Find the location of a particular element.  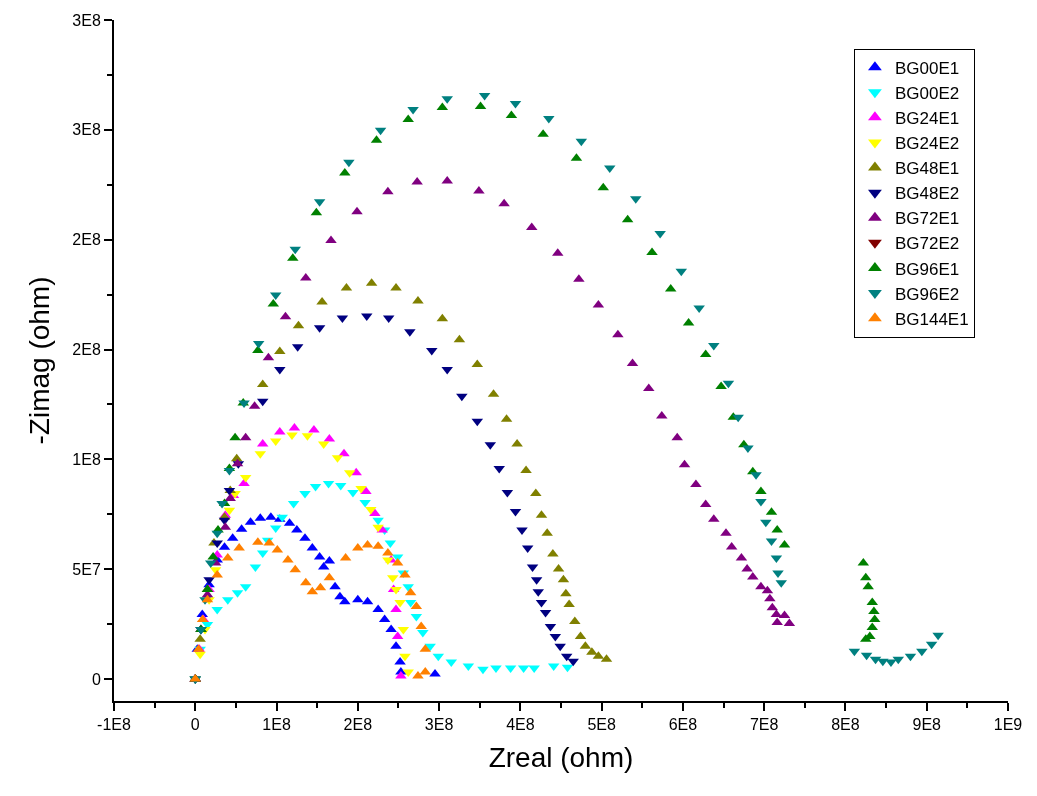

y-tick-label: 5E7 is located at coordinates (86, 569).